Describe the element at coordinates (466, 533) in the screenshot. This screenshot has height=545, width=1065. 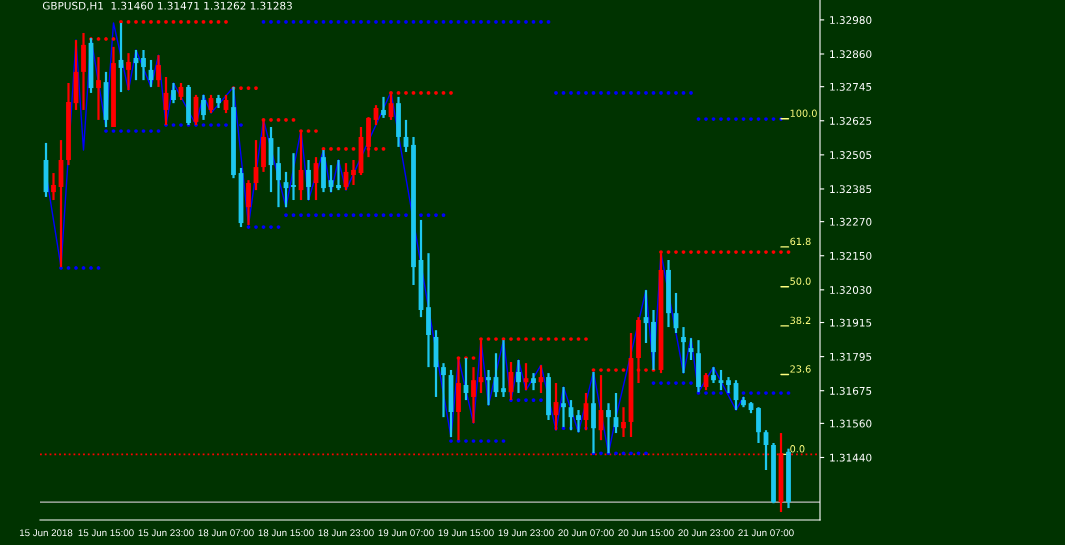
I see `x-tick-label: 19 Jun 15:00` at that location.